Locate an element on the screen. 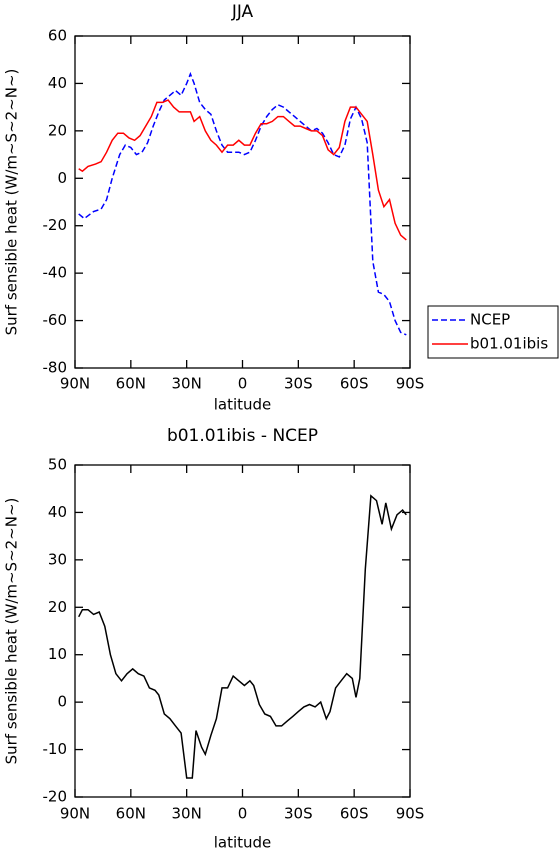  y-tick-label: -80 is located at coordinates (55, 368).